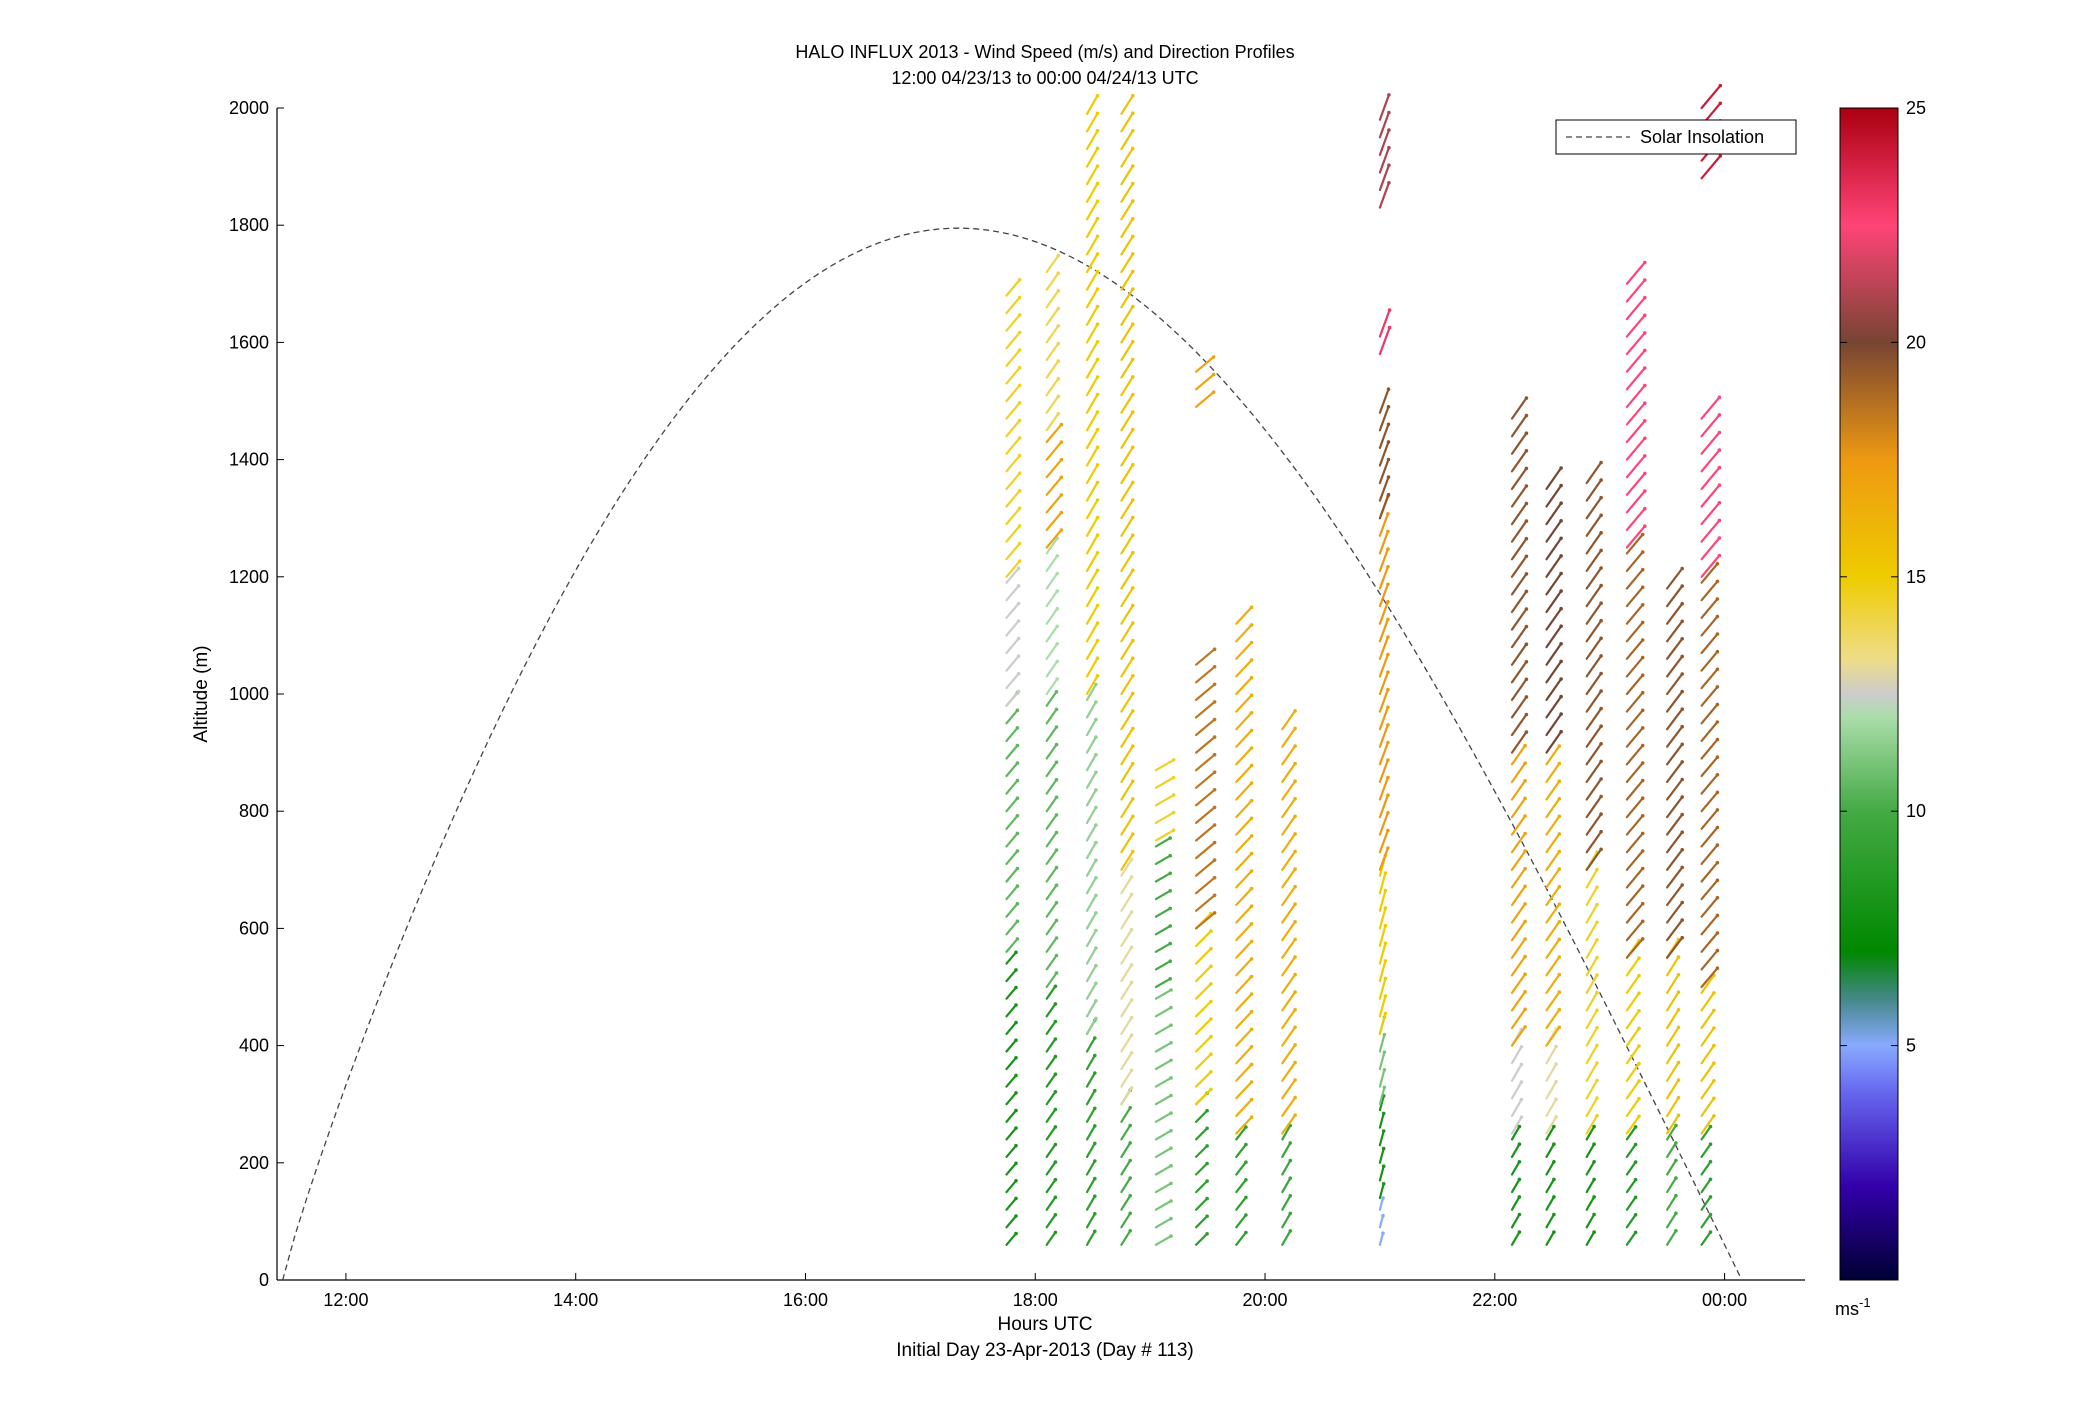  I want to click on x-tick-label: 00:00, so click(1724, 1300).